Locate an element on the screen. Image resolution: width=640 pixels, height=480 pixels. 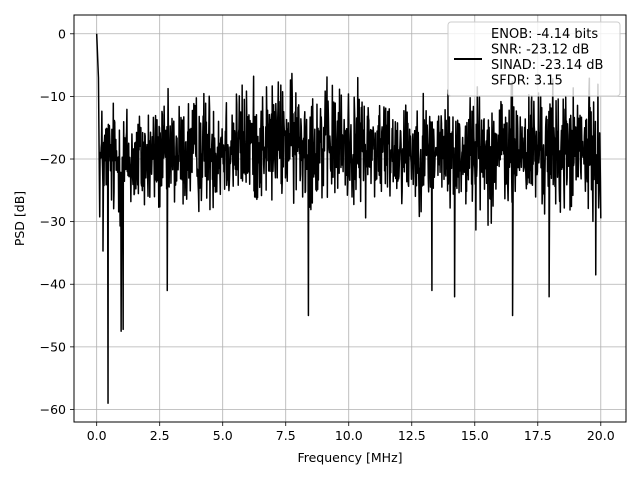
y-tick-label: −20 is located at coordinates (53, 159).